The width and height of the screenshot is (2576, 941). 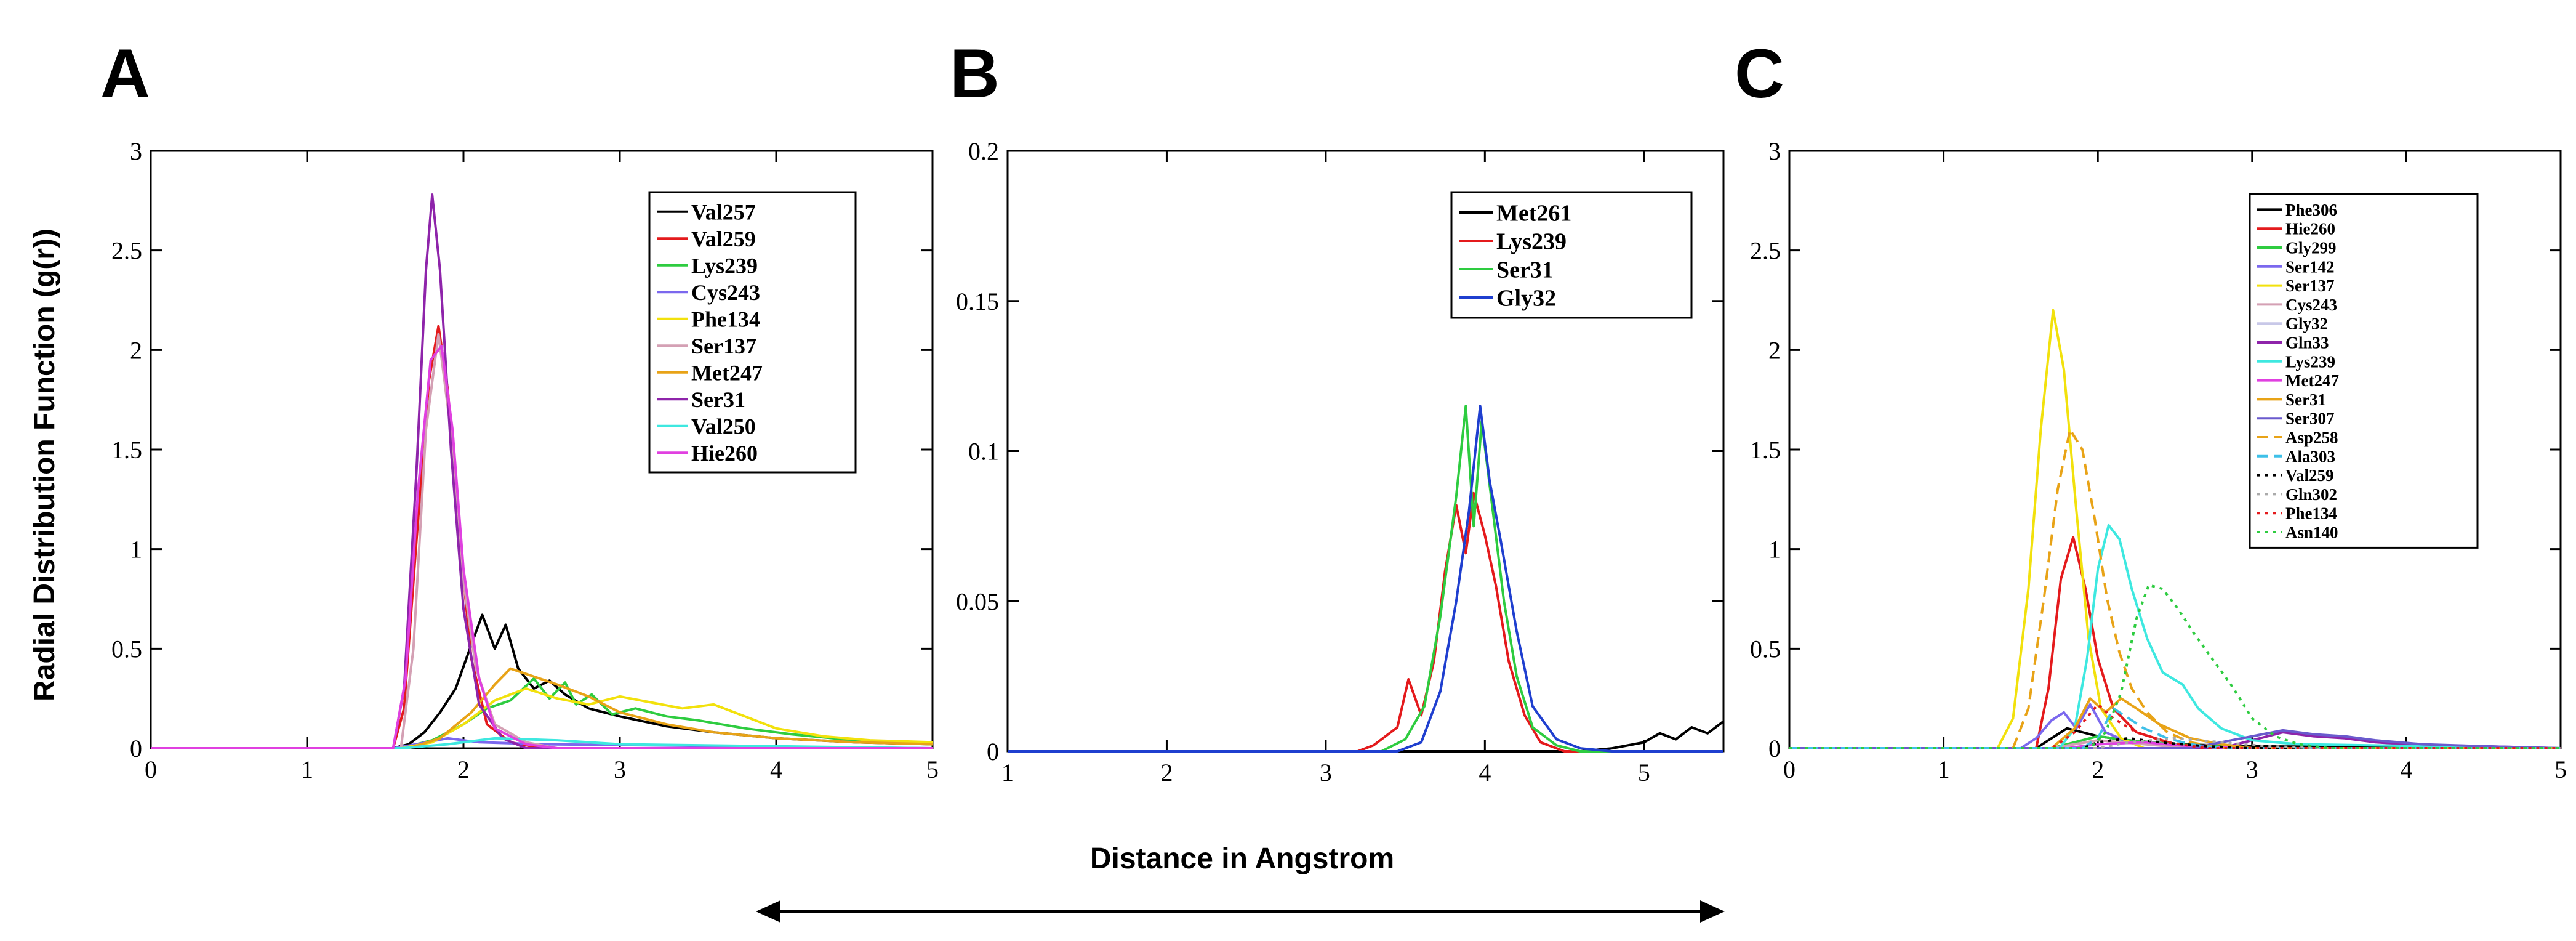 What do you see at coordinates (983, 452) in the screenshot?
I see `y-tick-label: 0.1` at bounding box center [983, 452].